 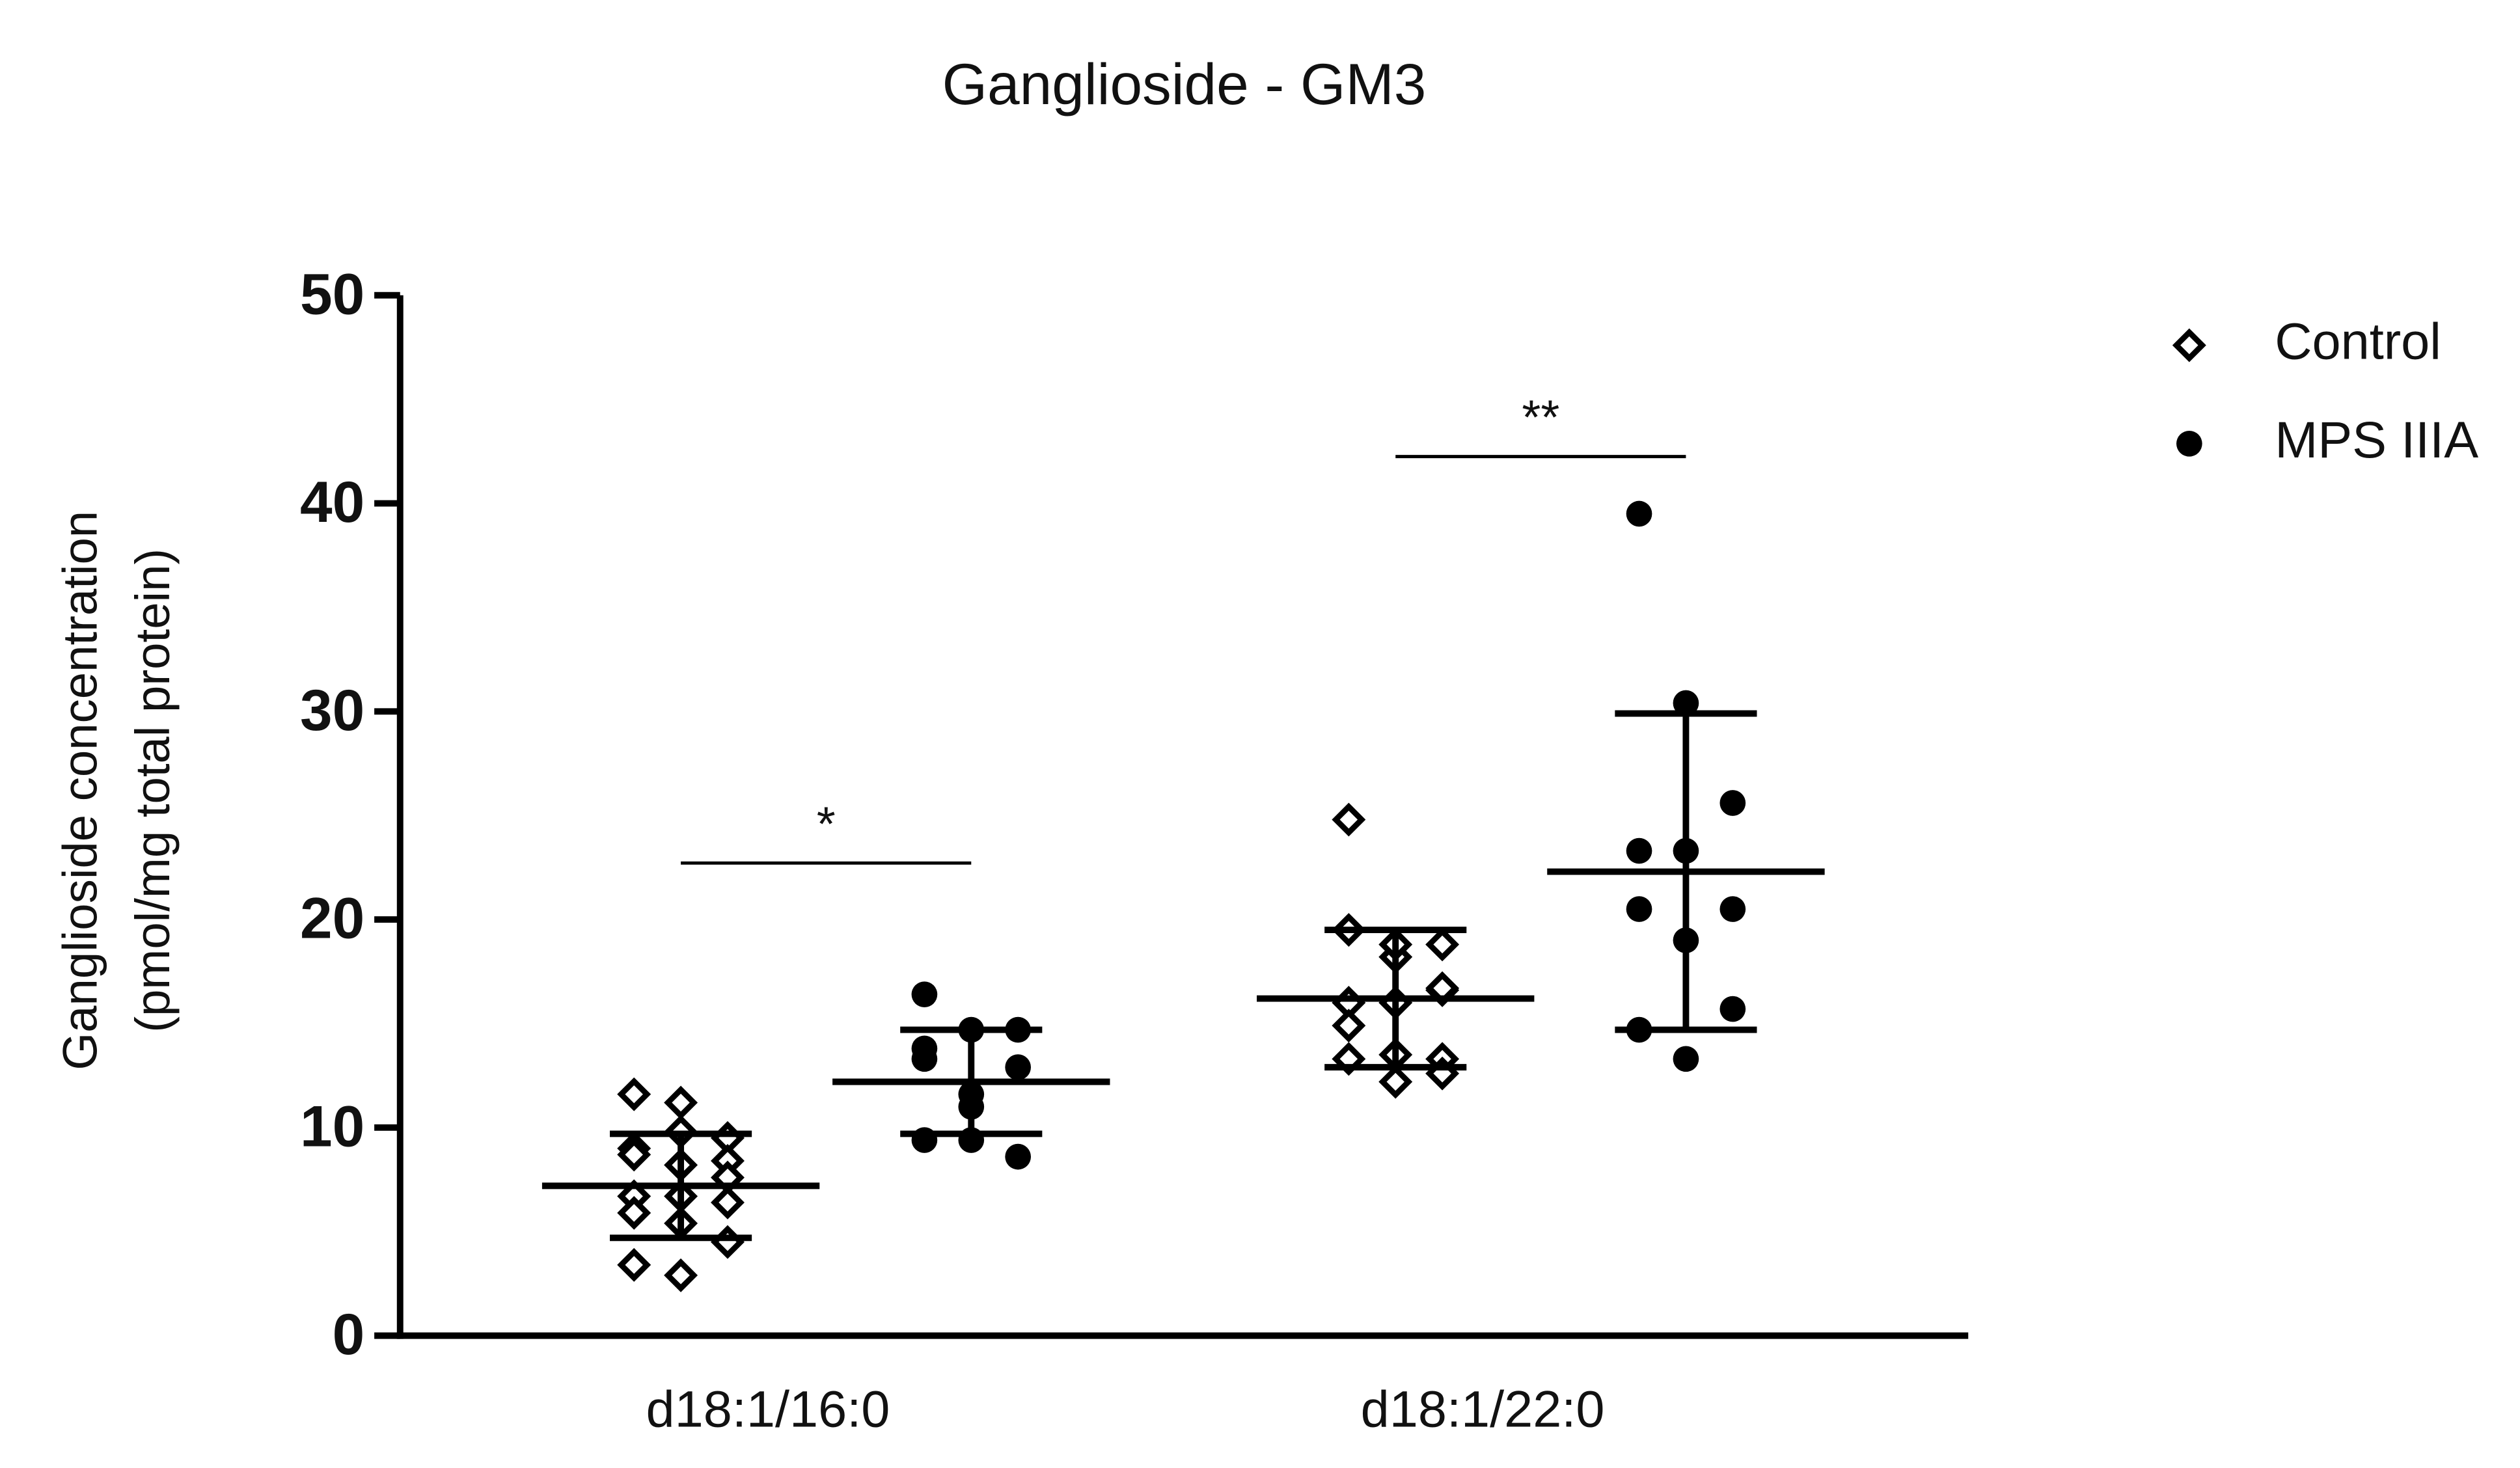 I want to click on y-tick-label: 10, so click(x=332, y=1125).